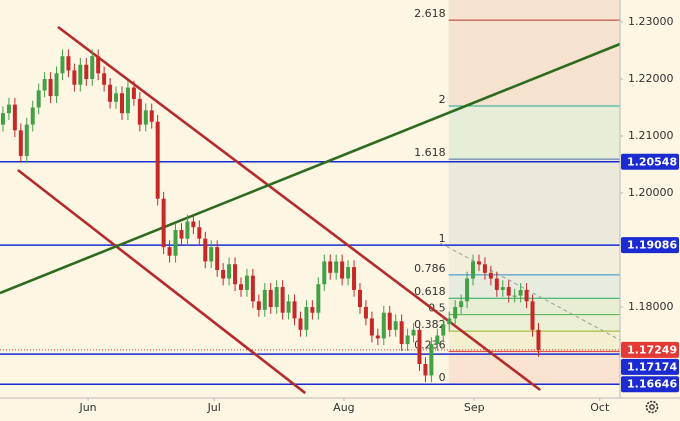  What do you see at coordinates (87, 407) in the screenshot?
I see `x-tick-label: Jun` at bounding box center [87, 407].